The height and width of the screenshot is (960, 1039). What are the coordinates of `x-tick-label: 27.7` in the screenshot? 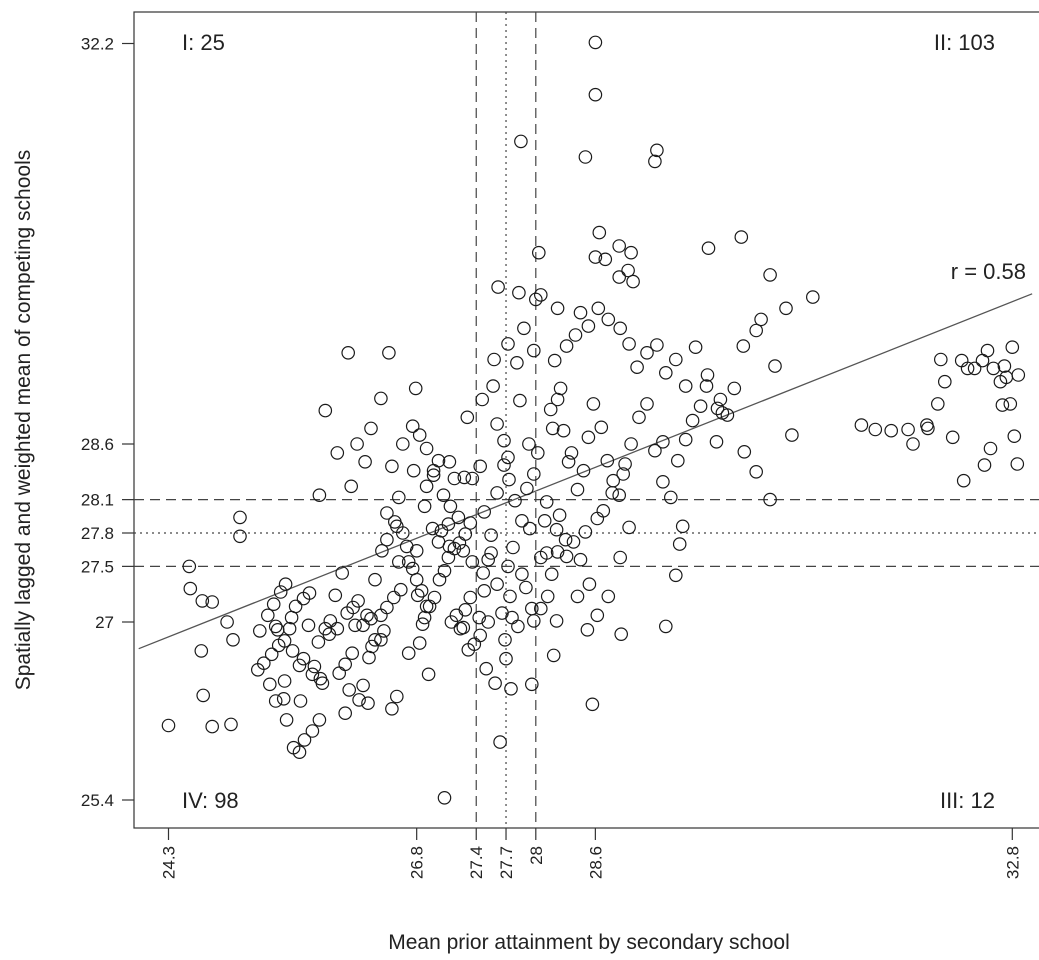 It's located at (506, 862).